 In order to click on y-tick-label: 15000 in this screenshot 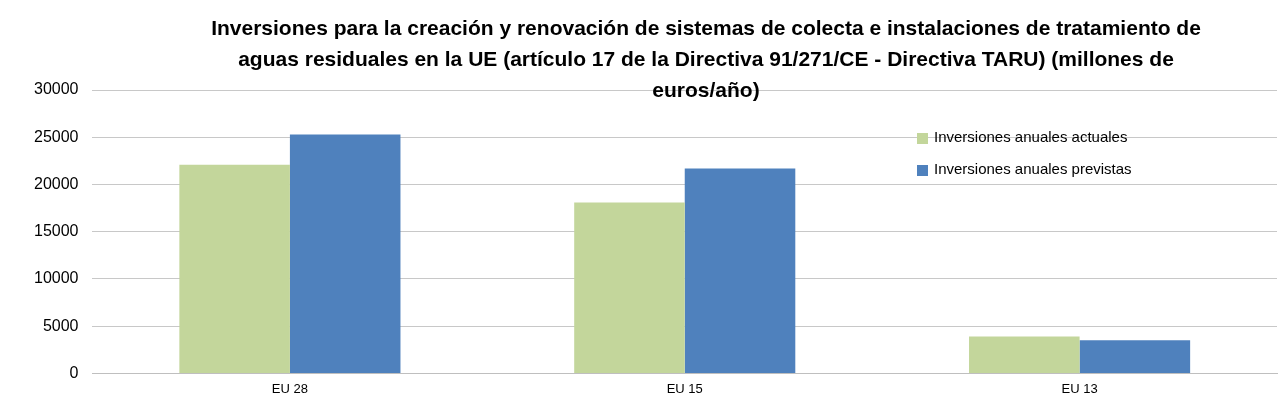, I will do `click(56, 231)`.